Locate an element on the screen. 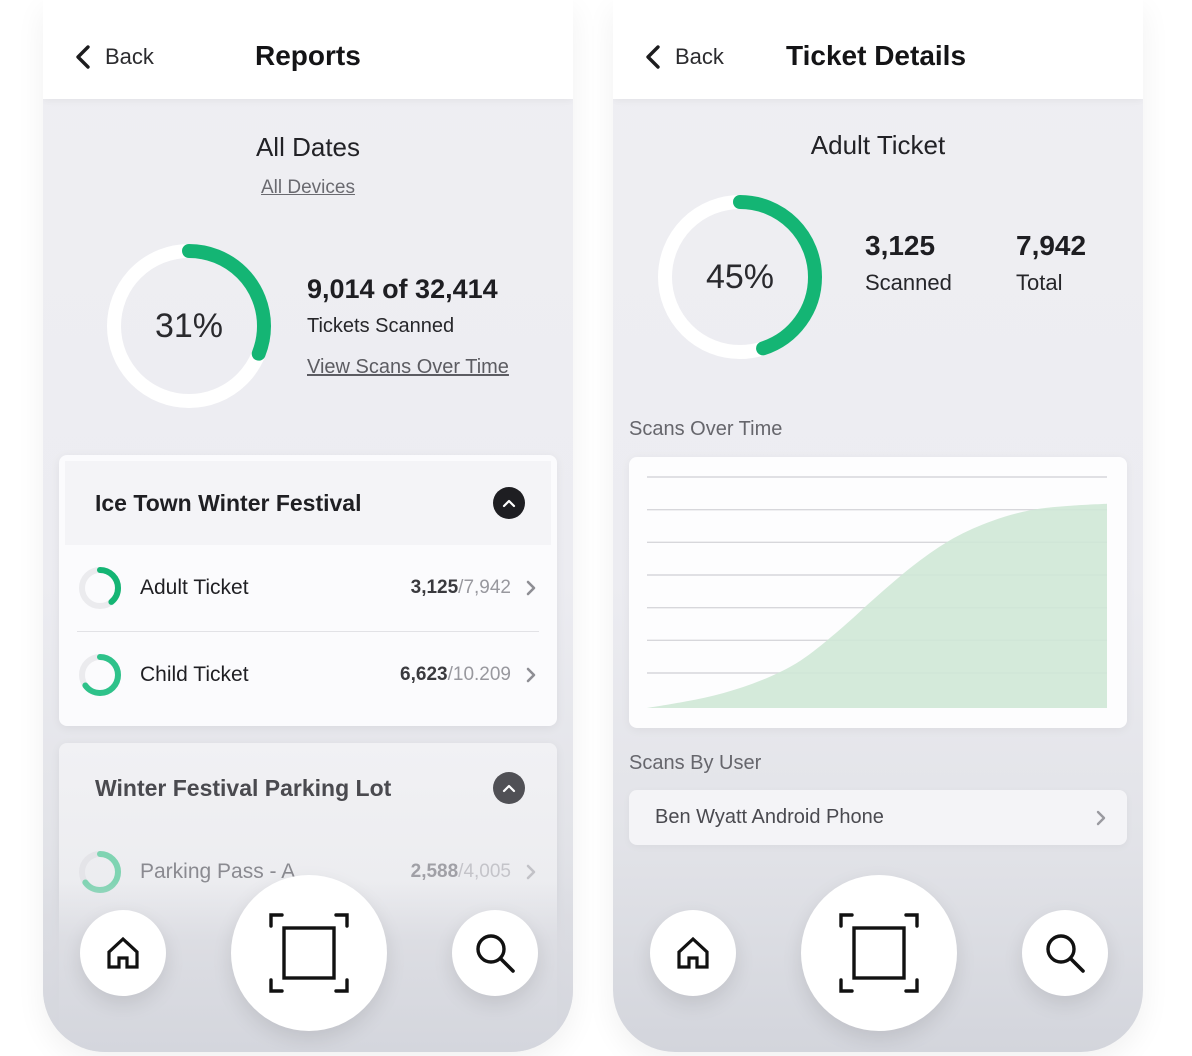 The width and height of the screenshot is (1192, 1056). page-title: Reports is located at coordinates (308, 55).